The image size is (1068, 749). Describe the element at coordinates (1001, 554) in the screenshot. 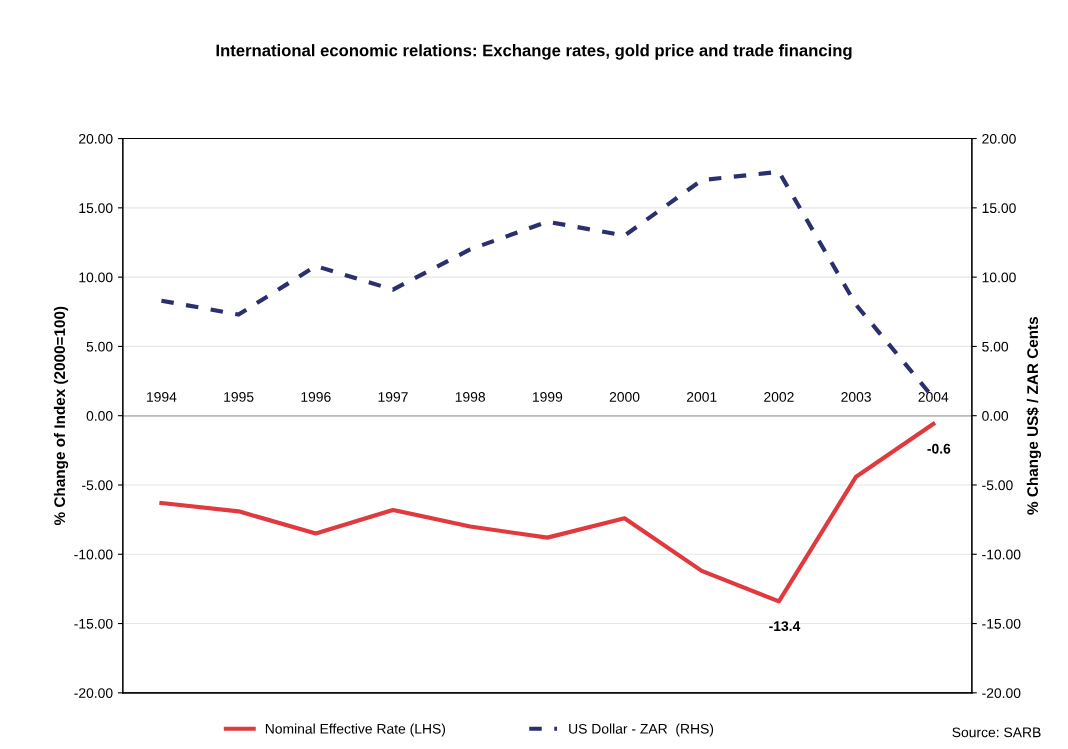

I see `y2-tick-label: -10.00` at that location.